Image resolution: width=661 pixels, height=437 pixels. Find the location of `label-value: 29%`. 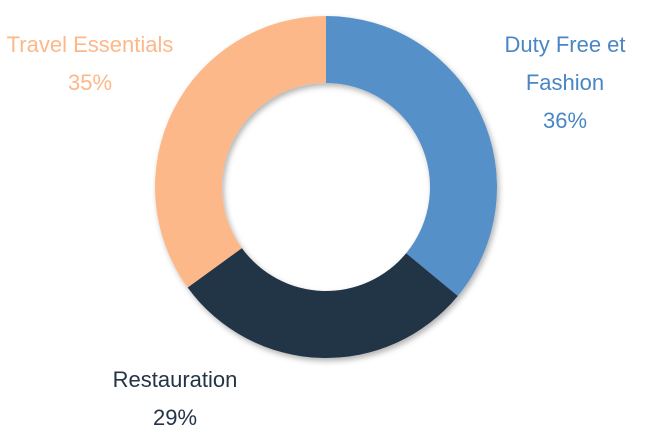

label-value: 29% is located at coordinates (175, 417).